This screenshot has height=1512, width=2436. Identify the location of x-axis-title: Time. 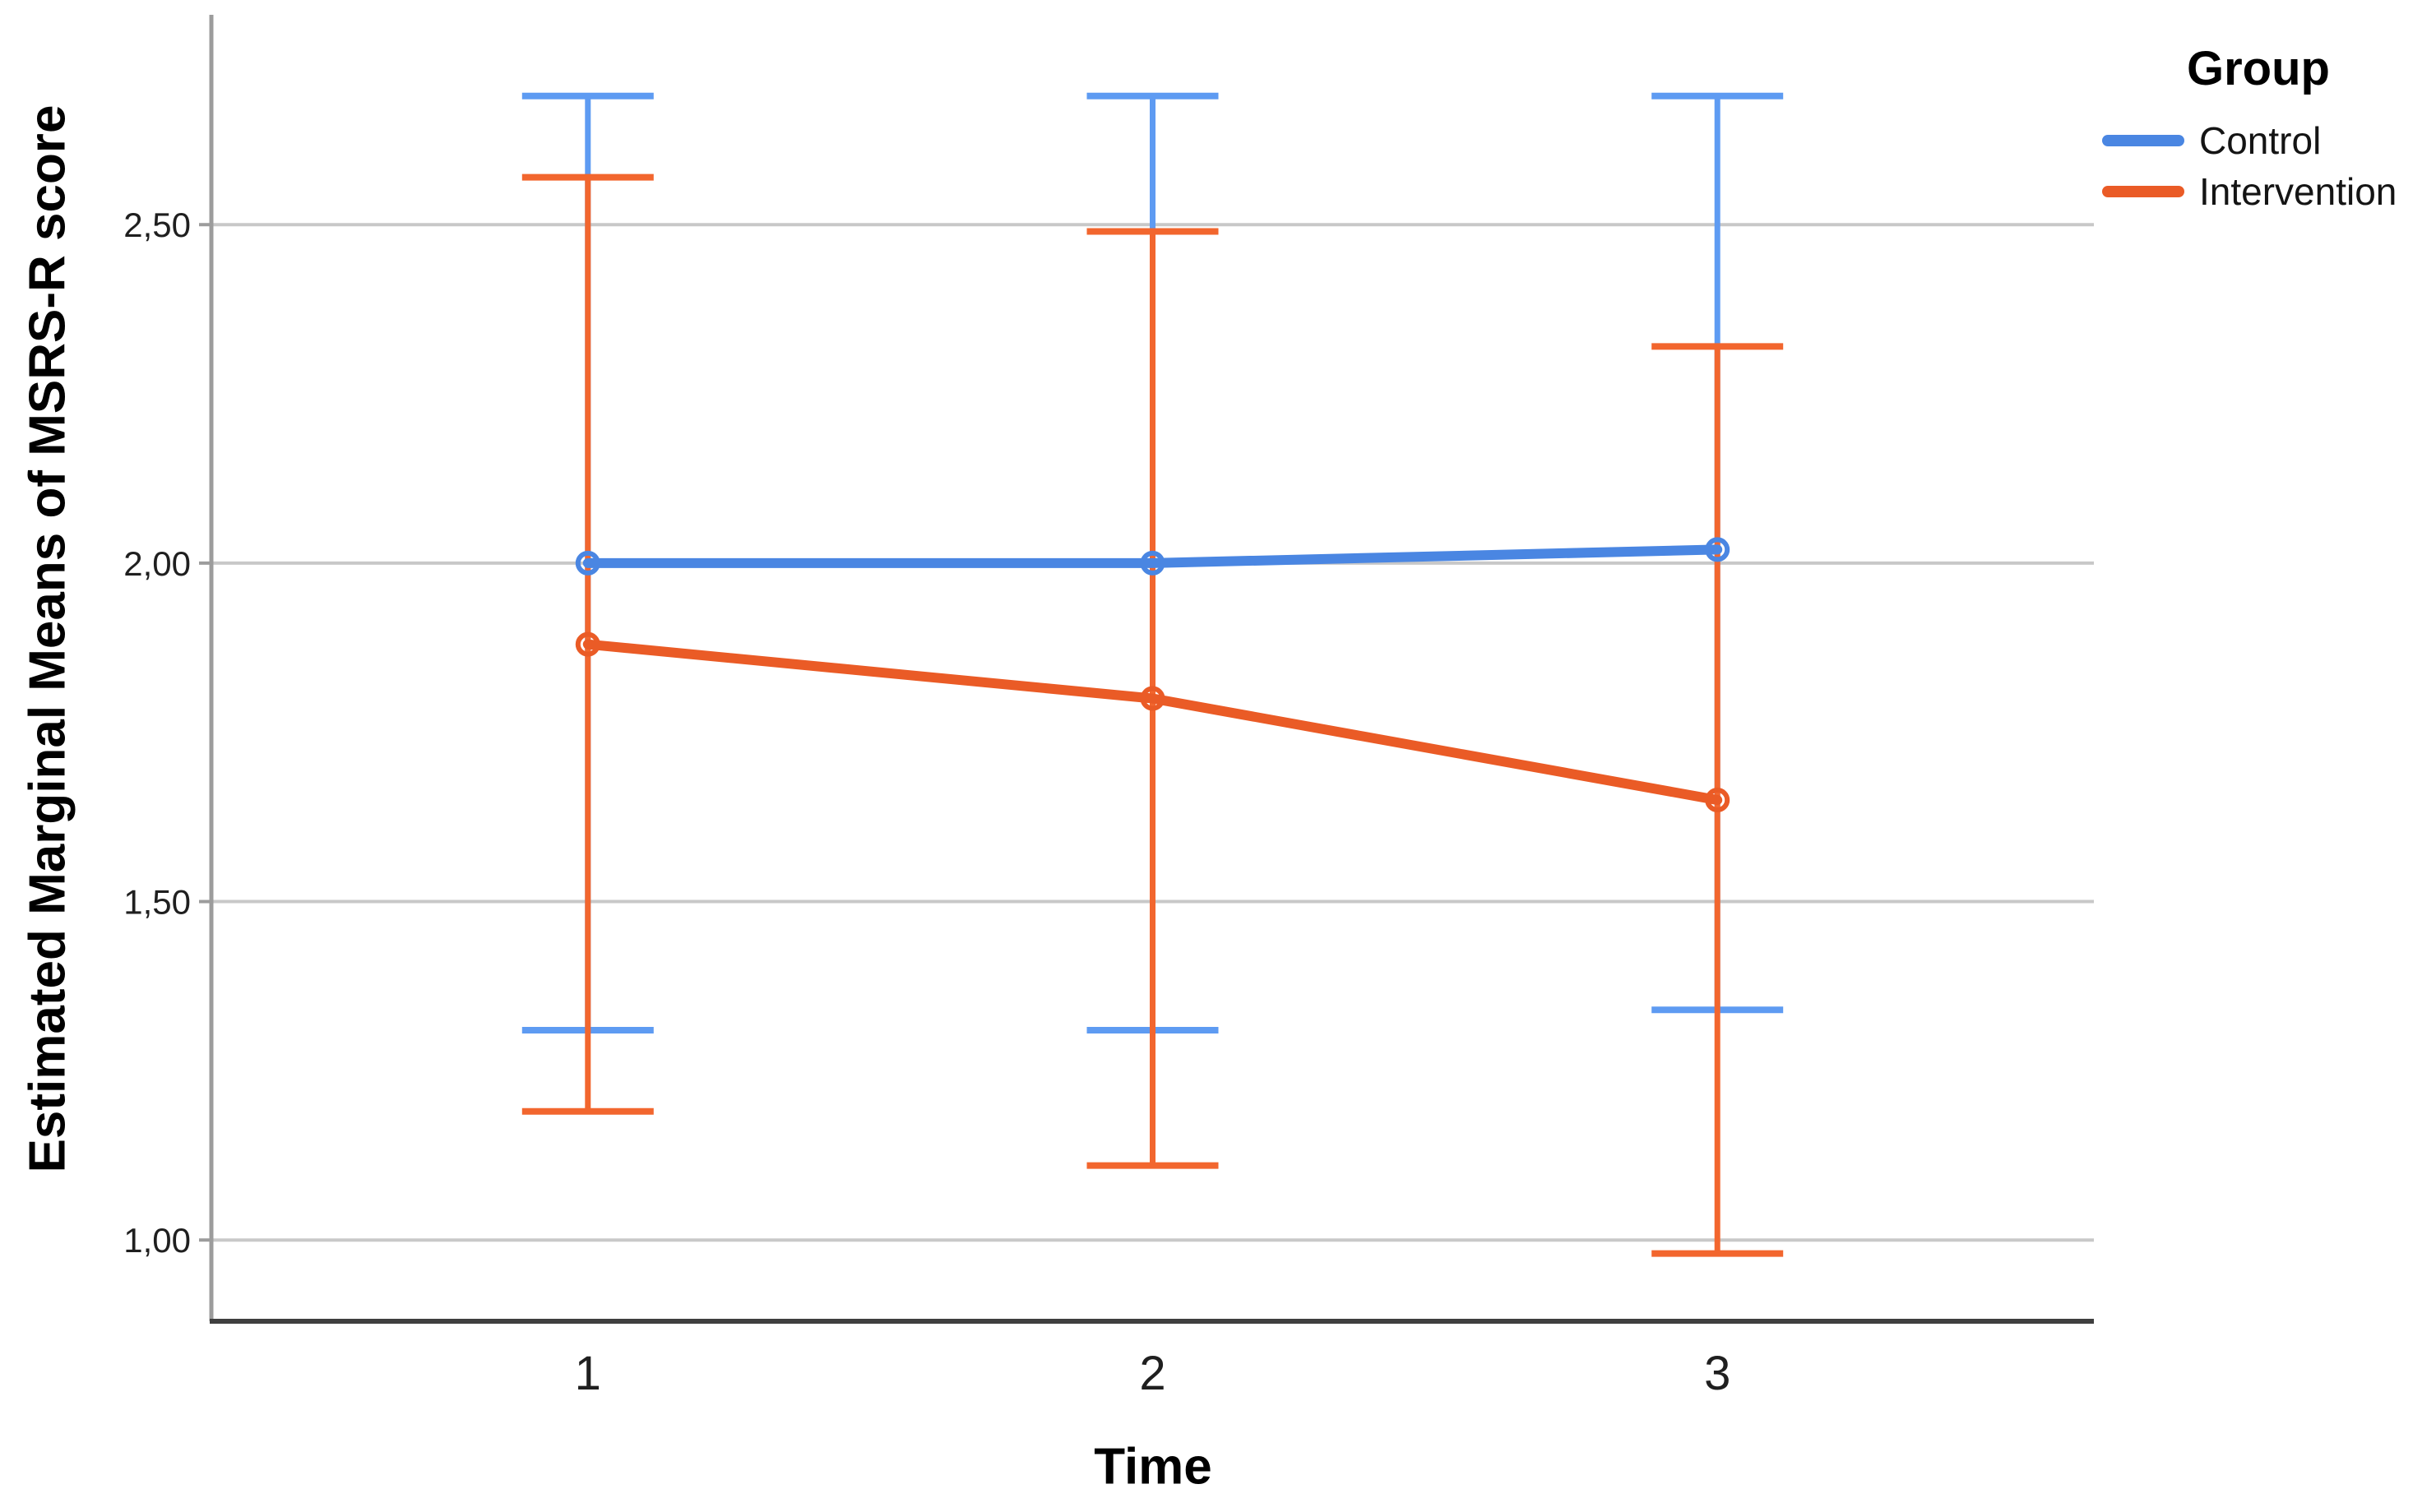
(1153, 1467).